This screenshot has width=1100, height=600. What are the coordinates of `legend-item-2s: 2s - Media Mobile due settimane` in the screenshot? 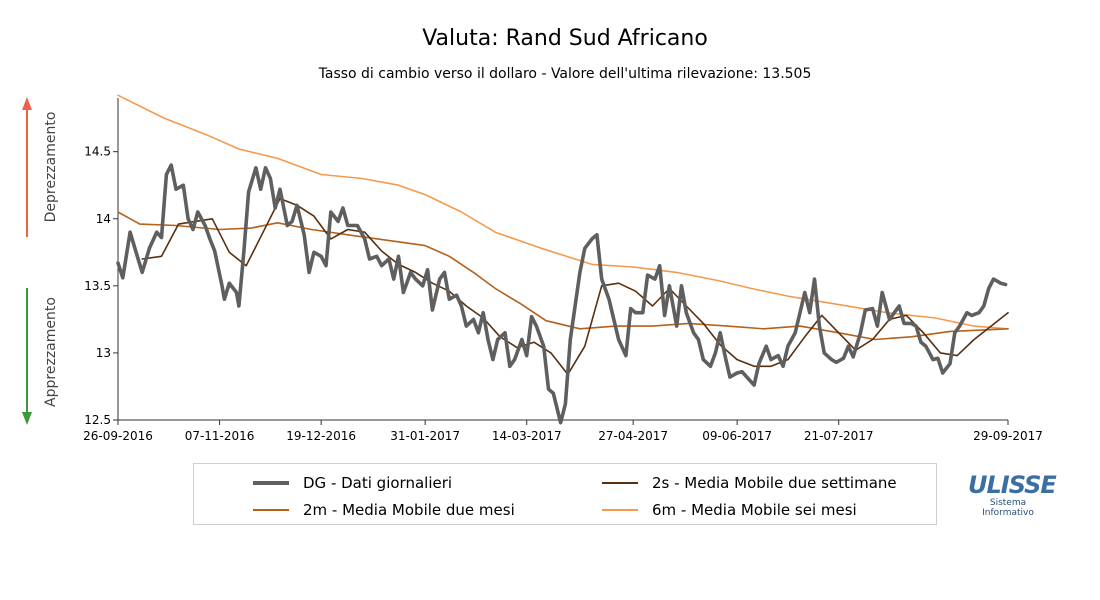 It's located at (749, 483).